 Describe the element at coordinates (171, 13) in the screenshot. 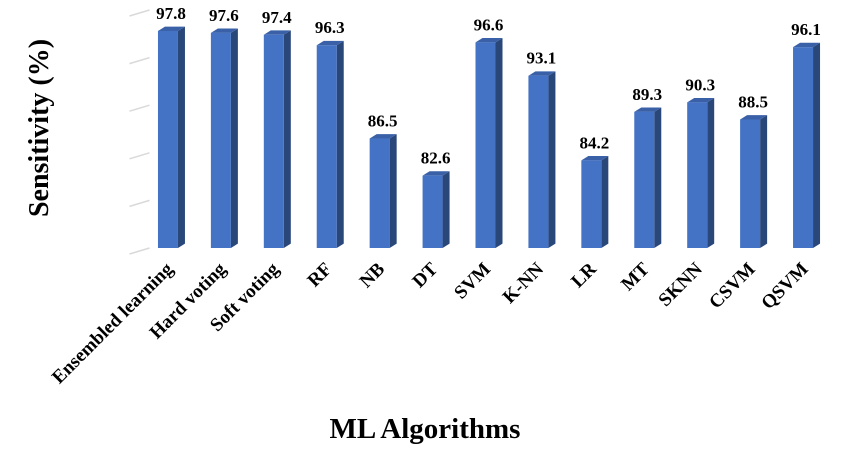

I see `data-label: 97.8` at that location.